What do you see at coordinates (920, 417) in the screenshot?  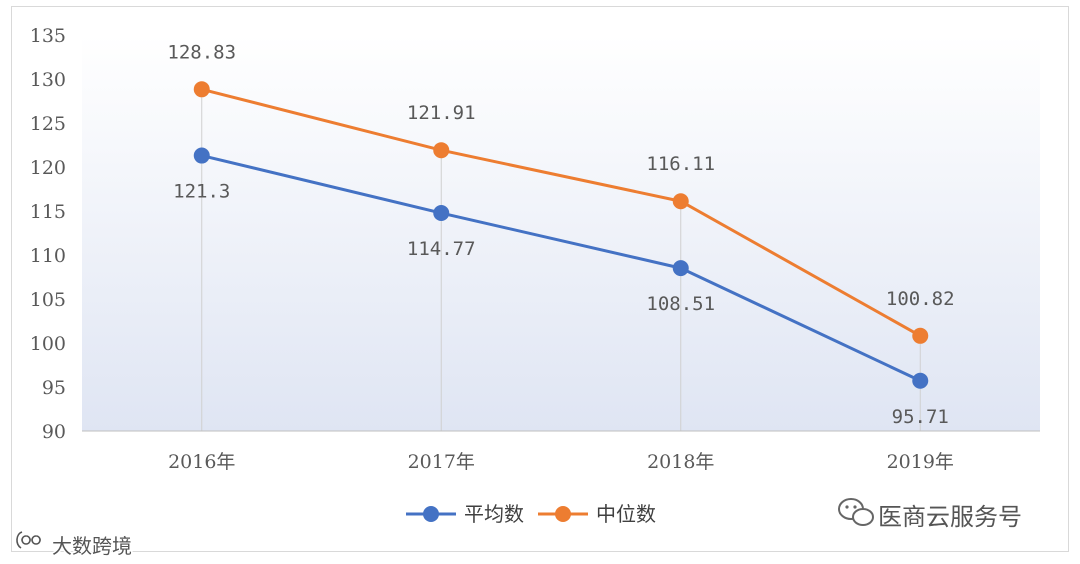 I see `data-label: 95.71` at bounding box center [920, 417].